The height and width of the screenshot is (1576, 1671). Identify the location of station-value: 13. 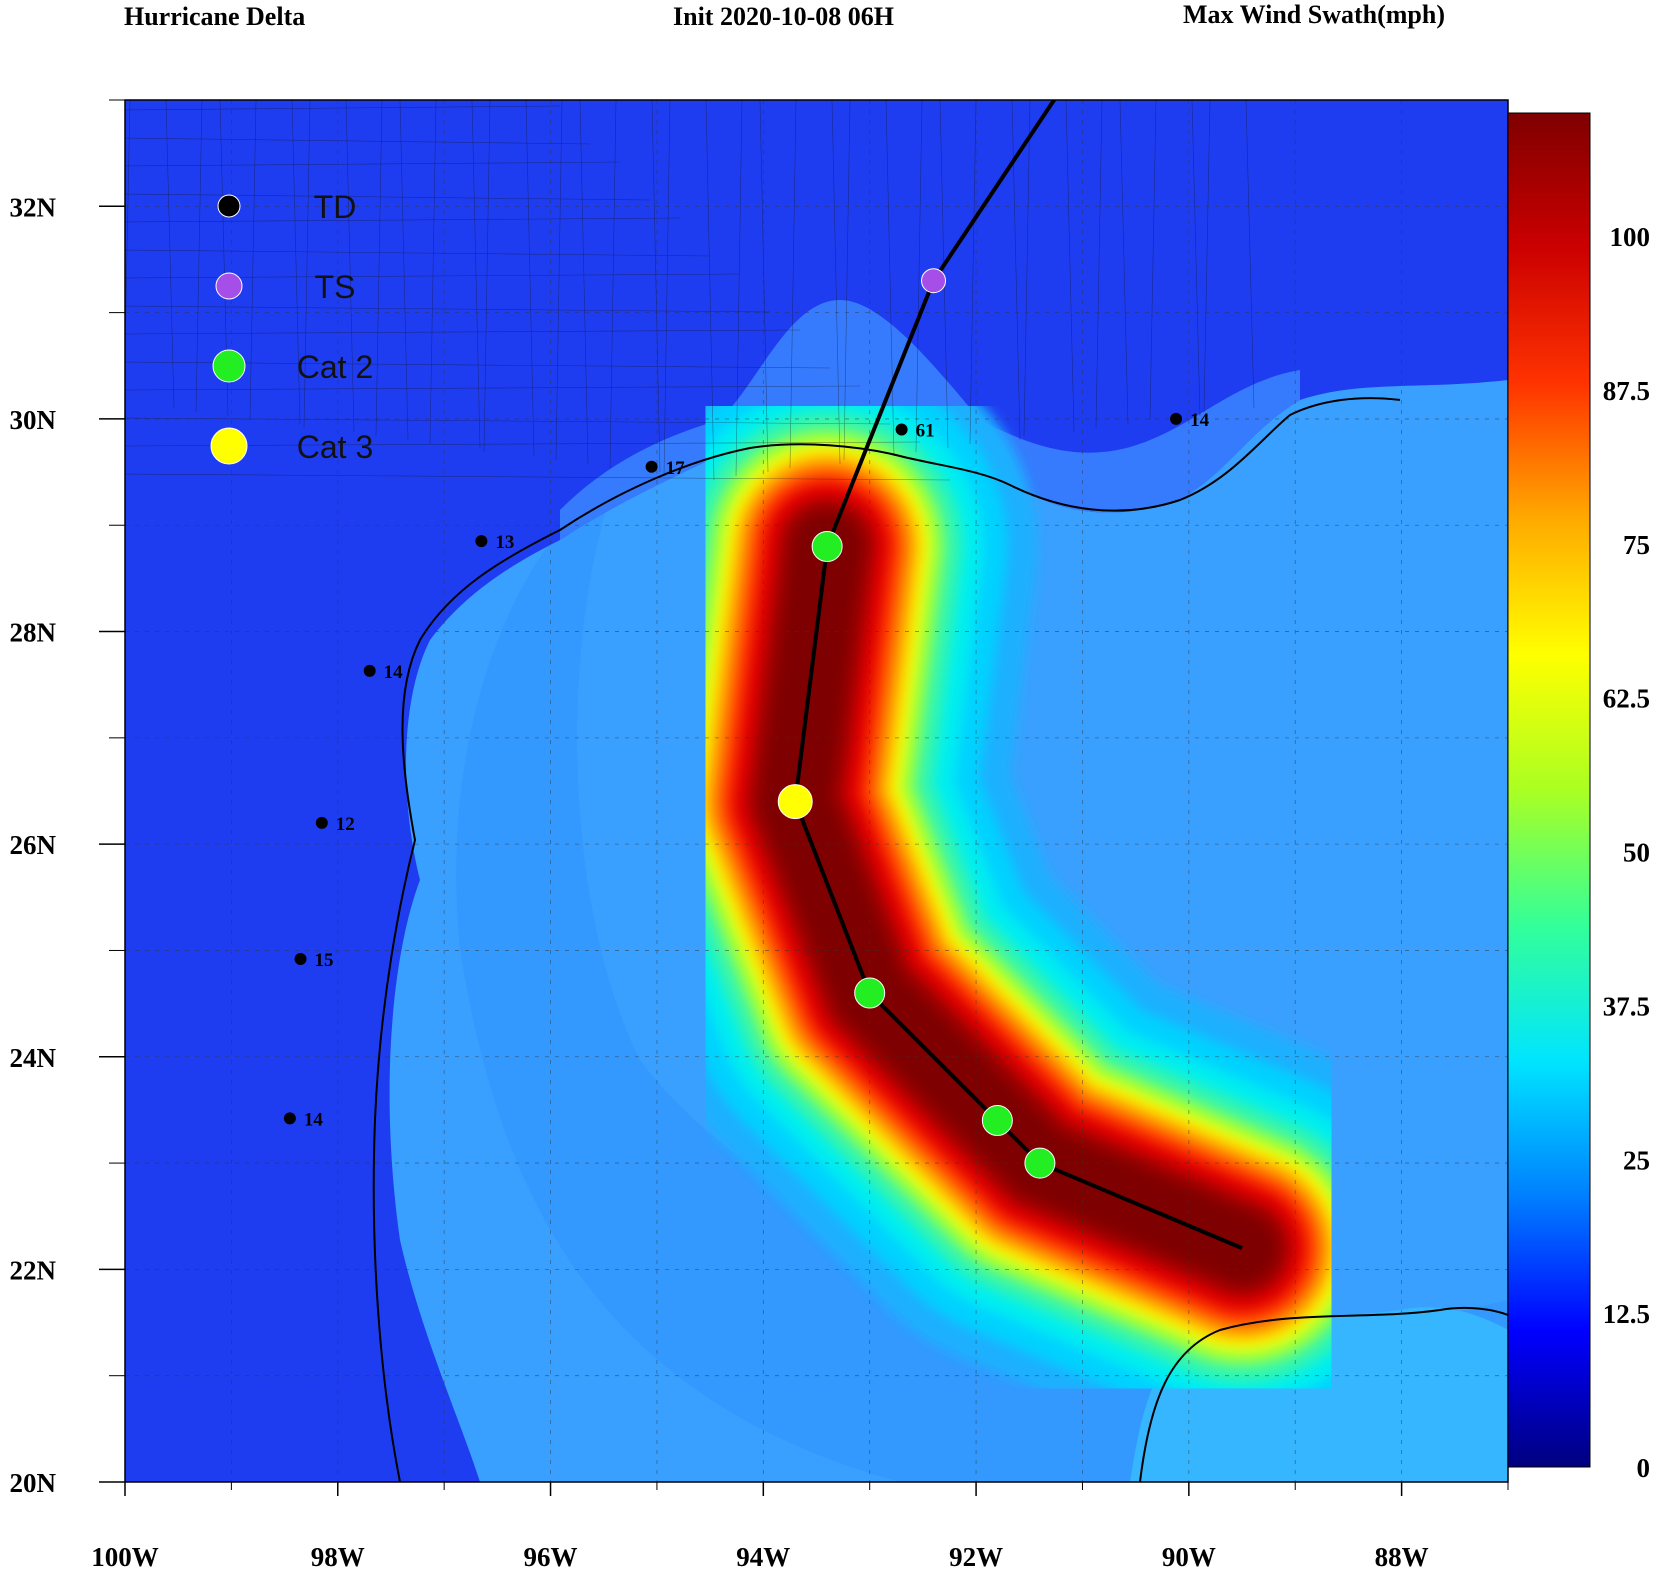
(504, 542).